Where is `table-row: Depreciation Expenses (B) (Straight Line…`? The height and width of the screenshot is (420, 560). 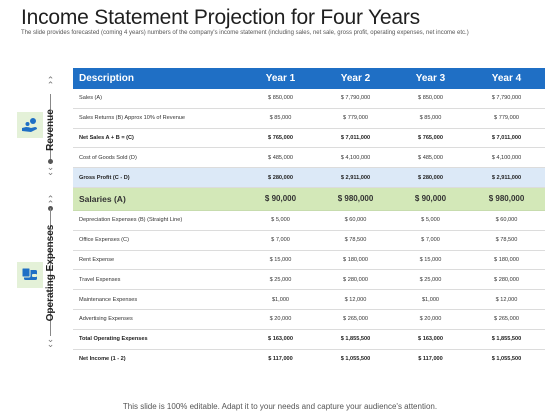
table-row: Depreciation Expenses (B) (Straight Line… is located at coordinates (309, 220).